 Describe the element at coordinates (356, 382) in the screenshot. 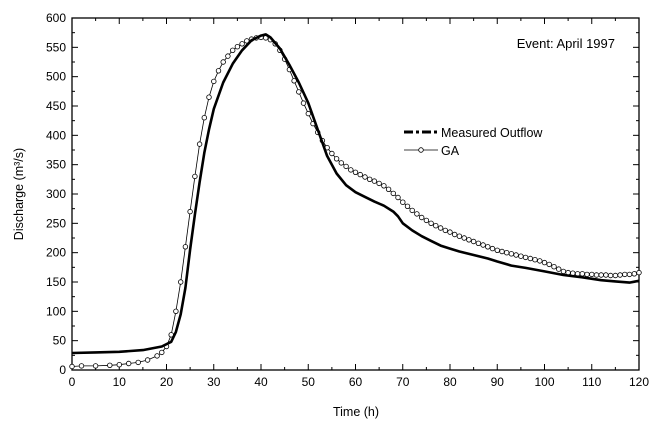

I see `x-tick-label: 60` at that location.